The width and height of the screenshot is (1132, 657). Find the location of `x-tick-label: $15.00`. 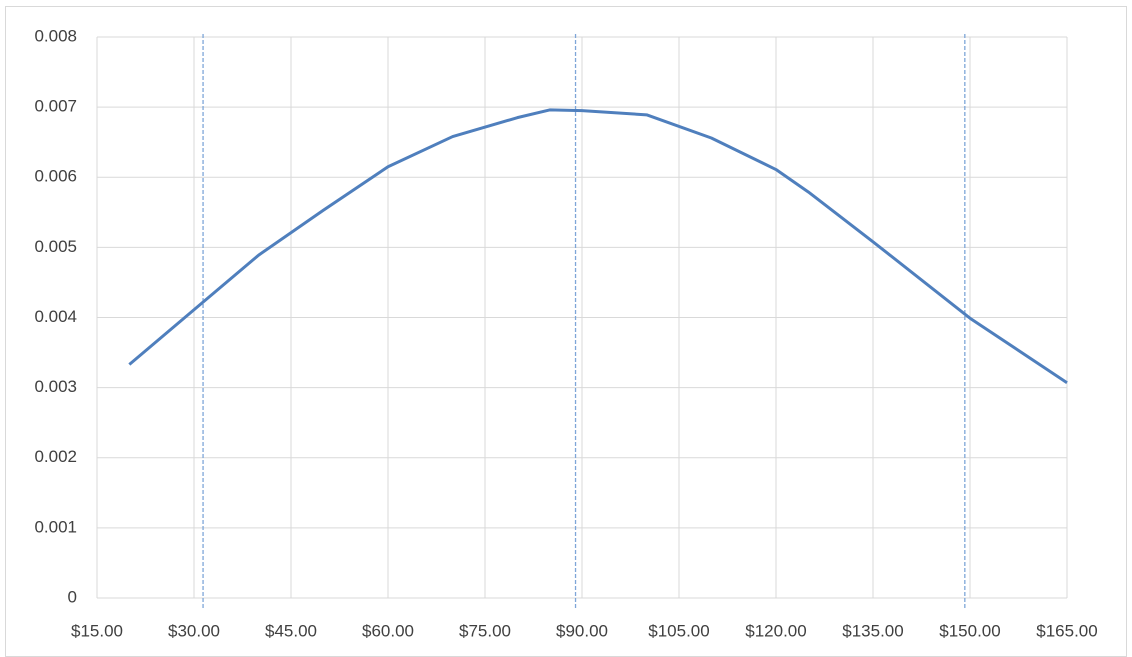

x-tick-label: $15.00 is located at coordinates (97, 630).